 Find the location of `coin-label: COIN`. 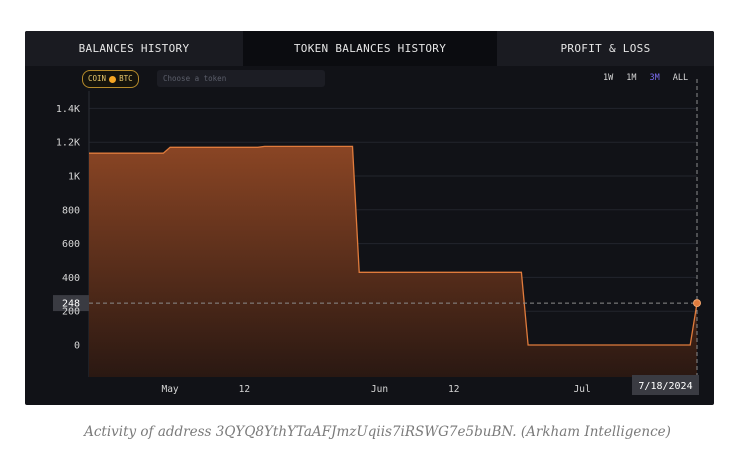

coin-label: COIN is located at coordinates (97, 78).